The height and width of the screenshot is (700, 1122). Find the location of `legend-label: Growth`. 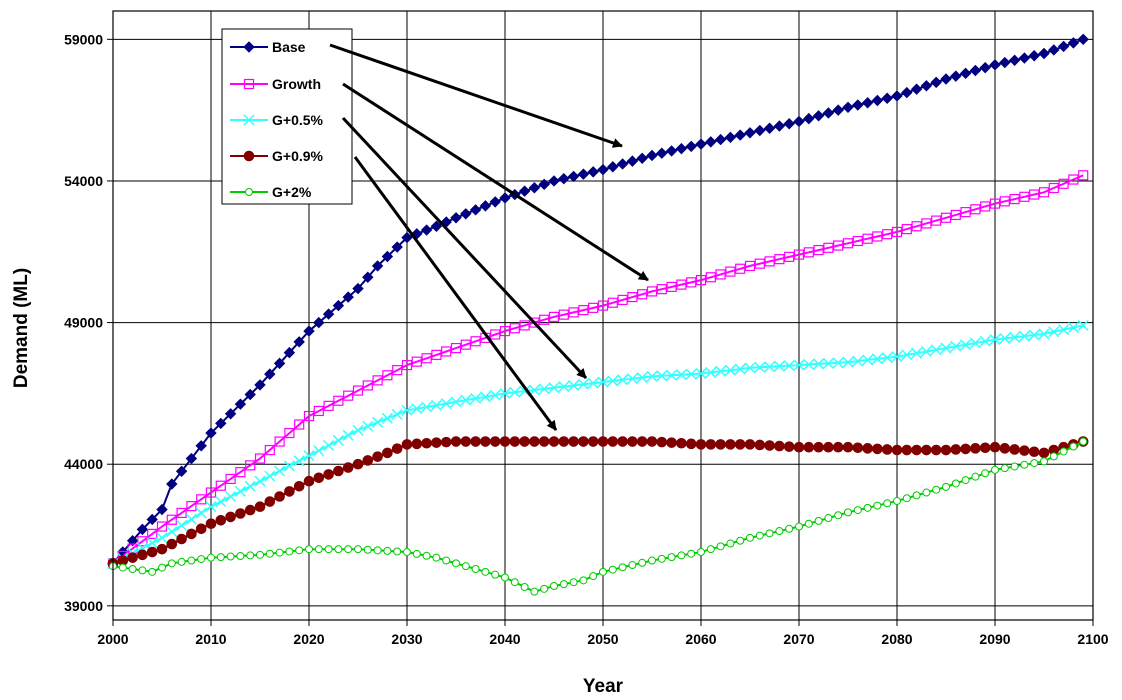

legend-label: Growth is located at coordinates (296, 84).